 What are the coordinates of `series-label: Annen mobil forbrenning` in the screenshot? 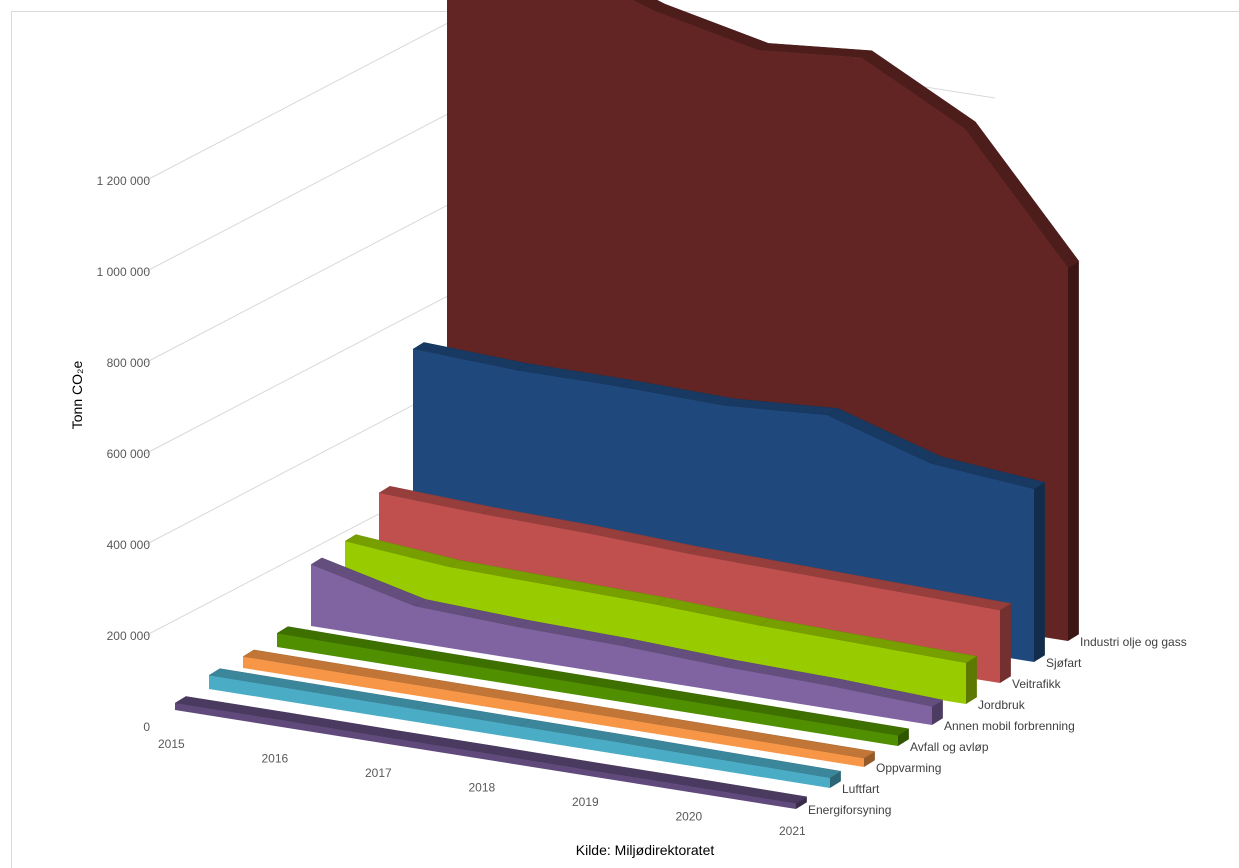 It's located at (1009, 726).